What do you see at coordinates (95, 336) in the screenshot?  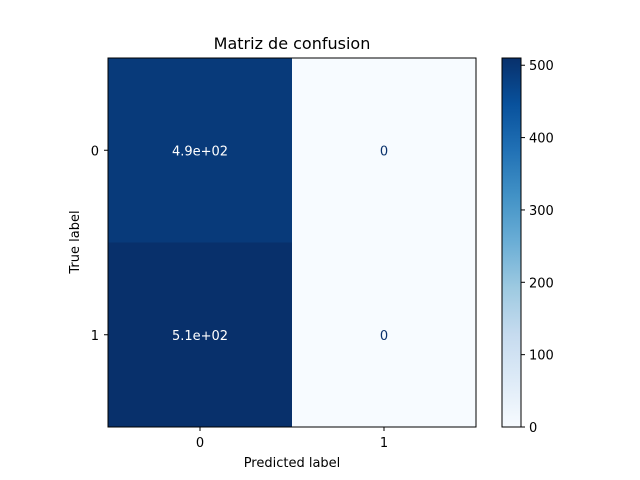 I see `y-tick-label: 1` at bounding box center [95, 336].